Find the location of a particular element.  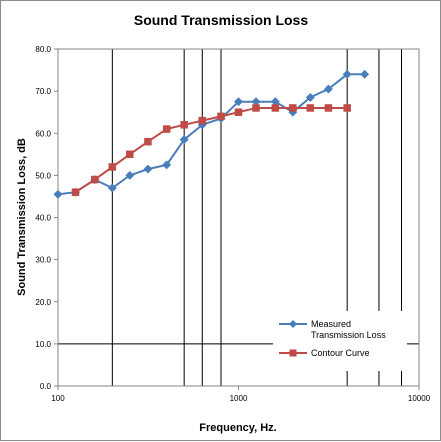

legend-marker-square is located at coordinates (293, 353).